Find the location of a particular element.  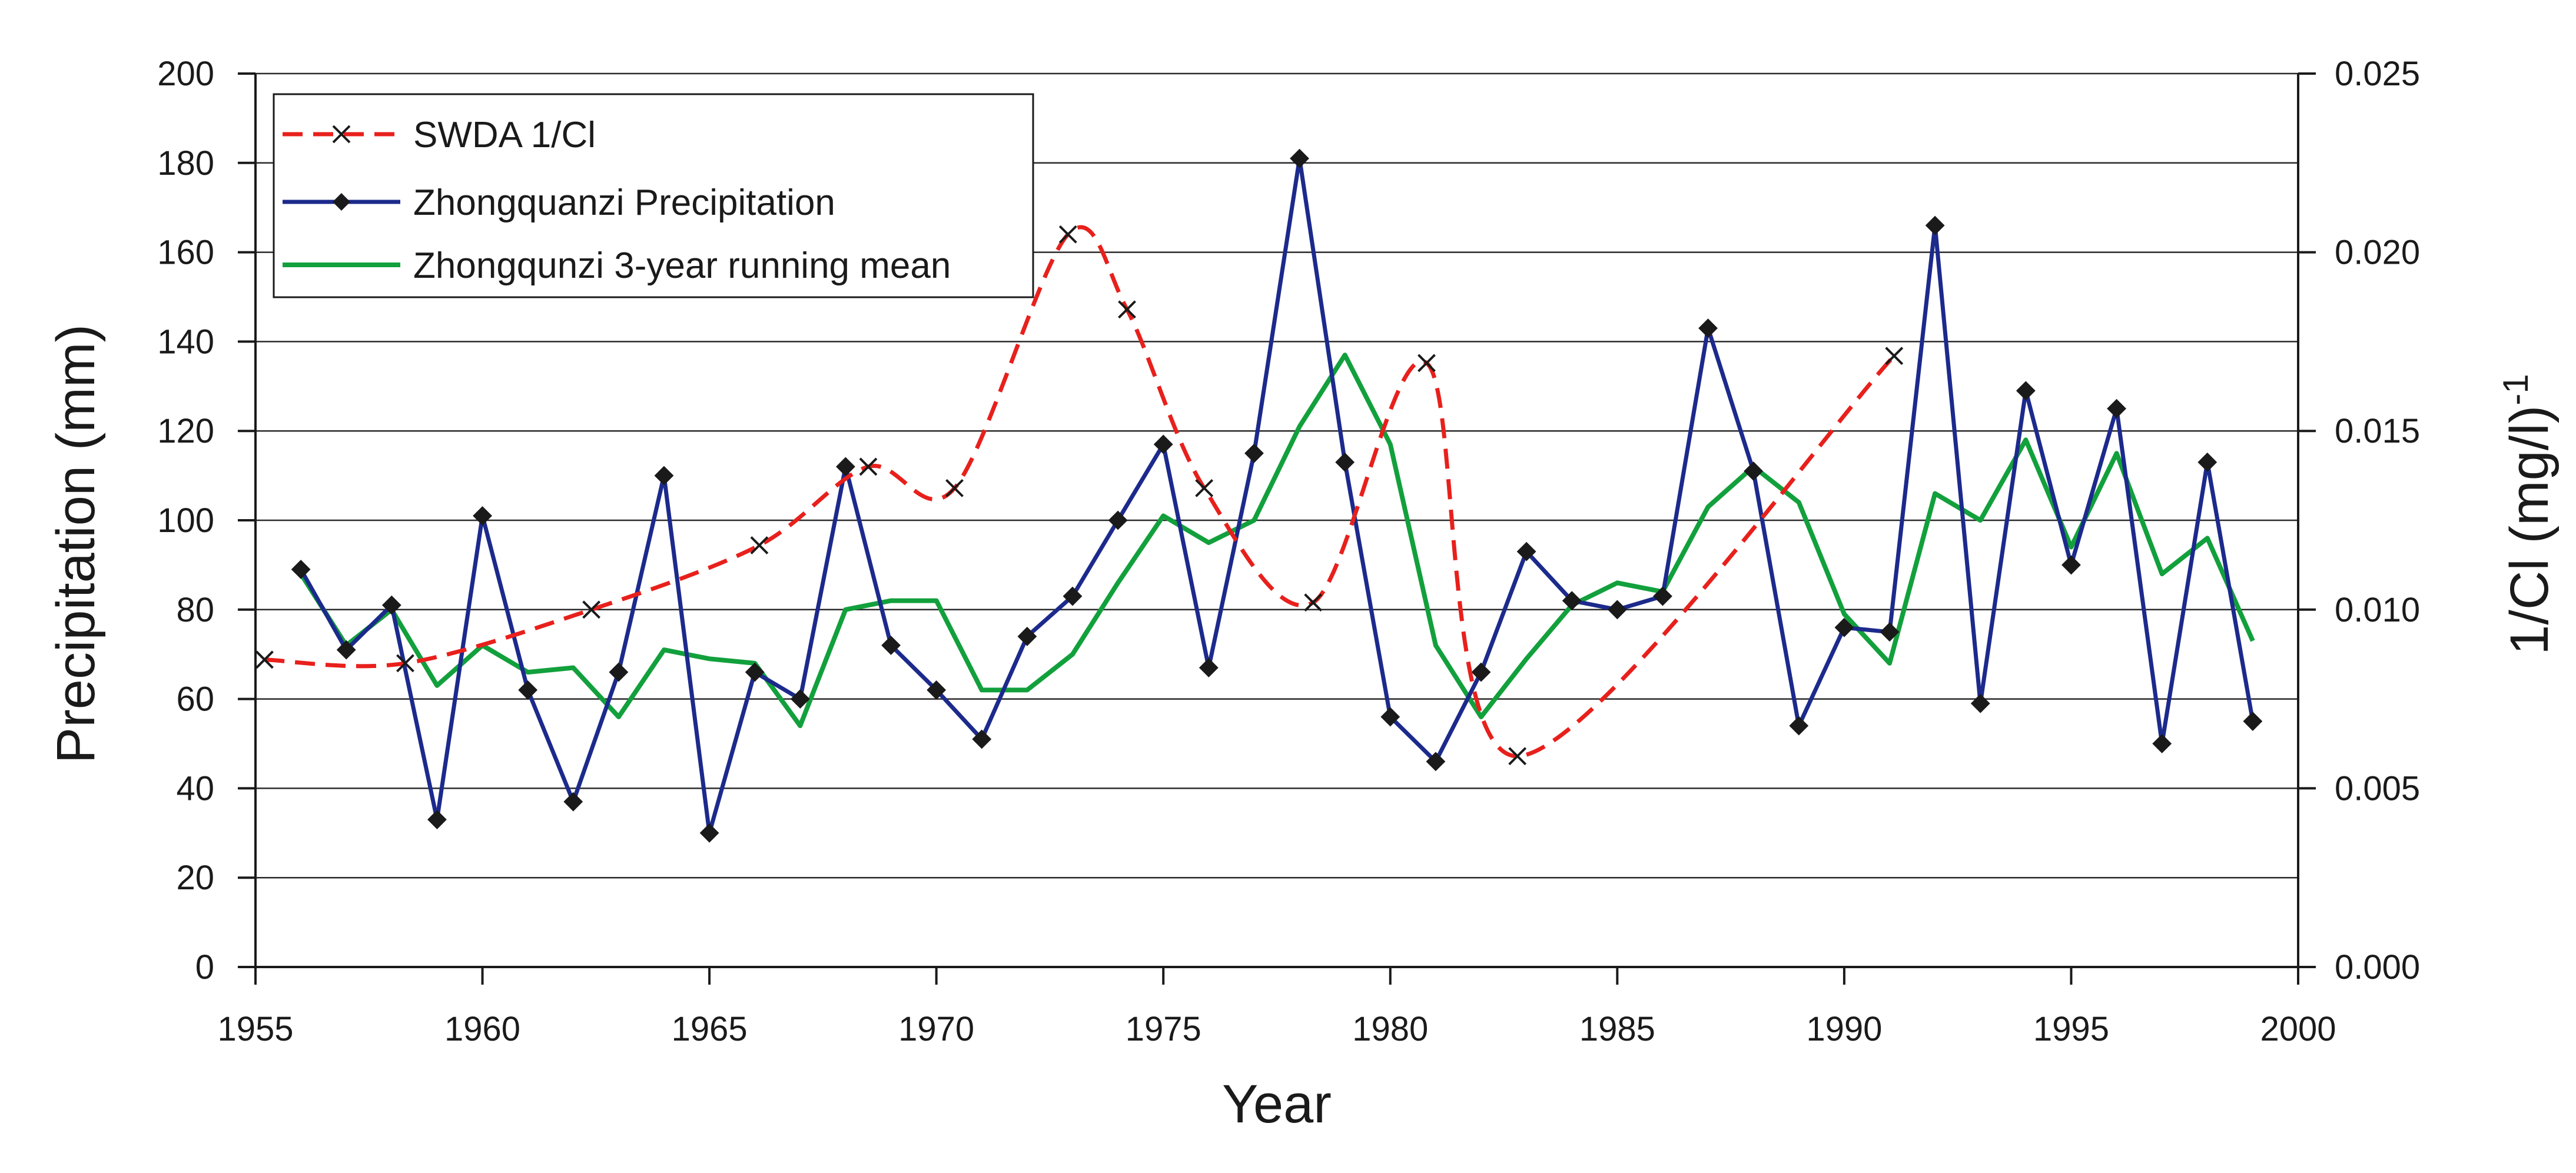

y2-tick-label: 0.025 is located at coordinates (2377, 74).